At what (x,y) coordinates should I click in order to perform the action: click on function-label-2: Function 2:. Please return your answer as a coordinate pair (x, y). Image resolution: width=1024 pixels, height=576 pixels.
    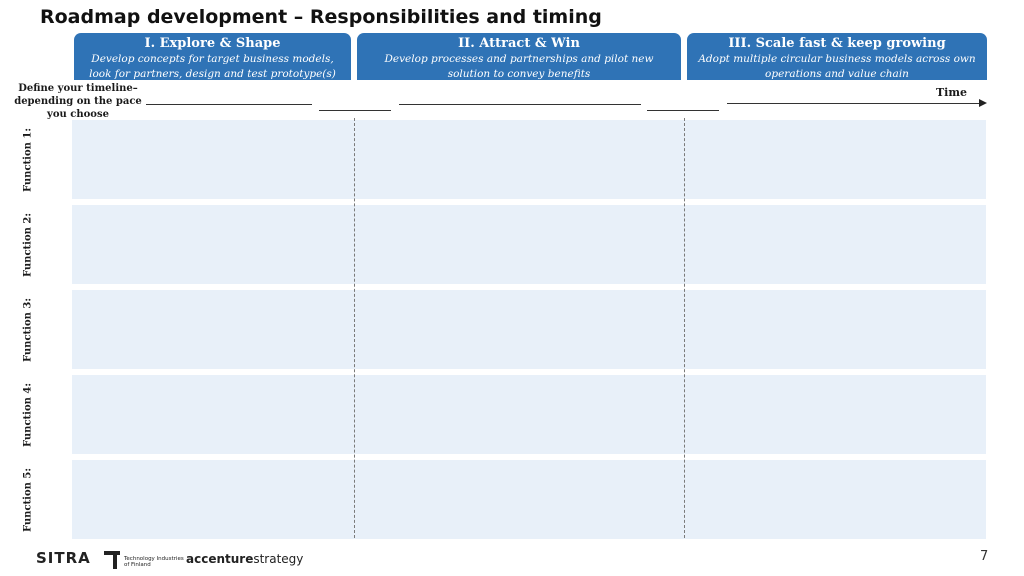
    Looking at the image, I should click on (28, 244).